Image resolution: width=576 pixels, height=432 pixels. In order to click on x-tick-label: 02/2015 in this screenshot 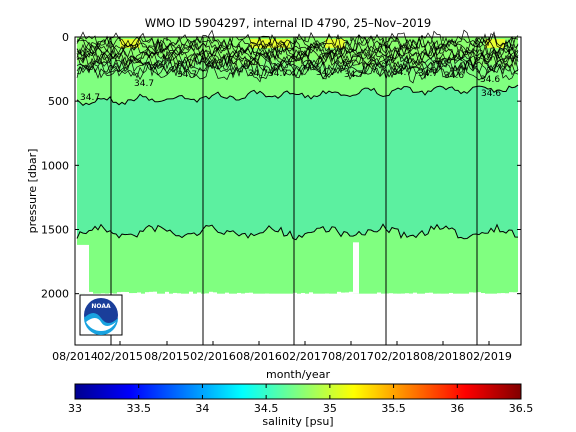, I will do `click(120, 356)`.